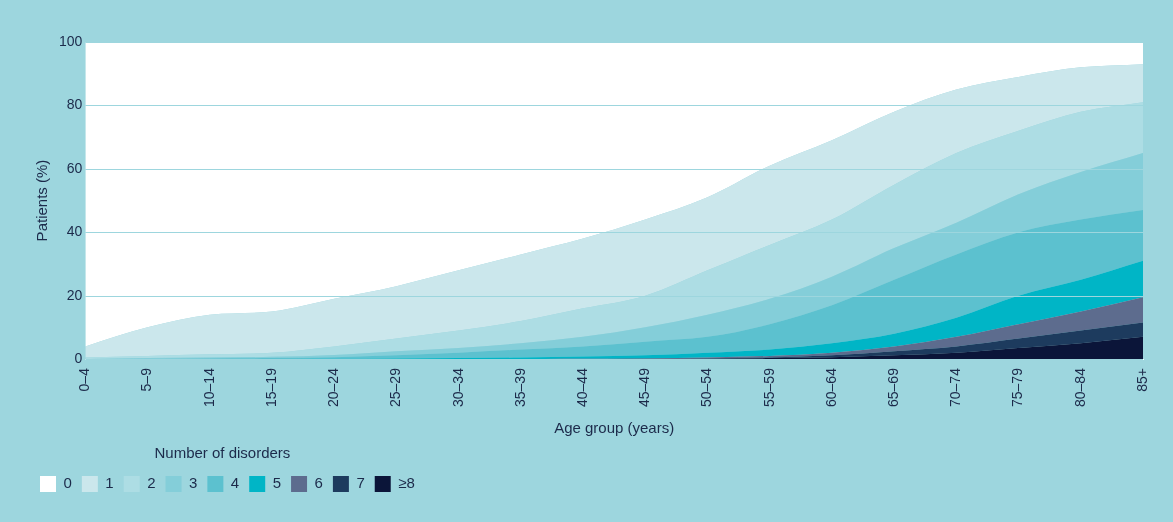 Image resolution: width=1173 pixels, height=522 pixels. I want to click on legend-title: Number of disorders, so click(222, 452).